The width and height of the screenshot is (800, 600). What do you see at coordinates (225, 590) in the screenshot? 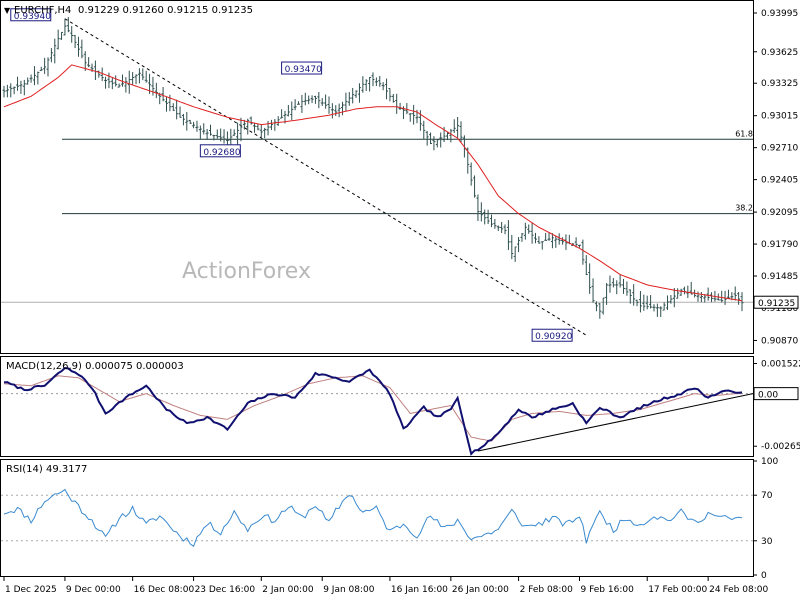
I see `time-axis-label: 23 Dec 16:00` at bounding box center [225, 590].